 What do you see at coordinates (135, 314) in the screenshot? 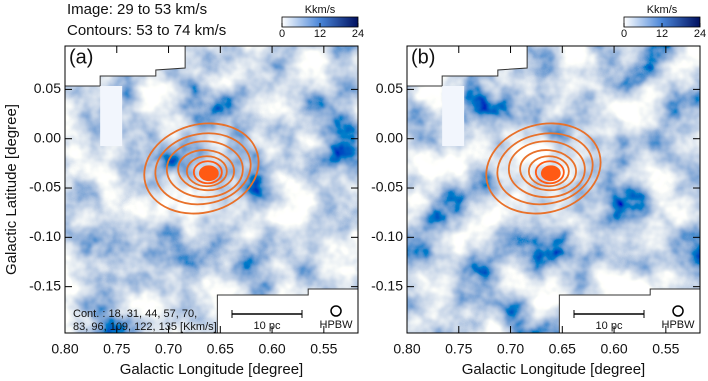
I see `contour-note: Cont. : 18, 31, 44, 57, 70,` at bounding box center [135, 314].